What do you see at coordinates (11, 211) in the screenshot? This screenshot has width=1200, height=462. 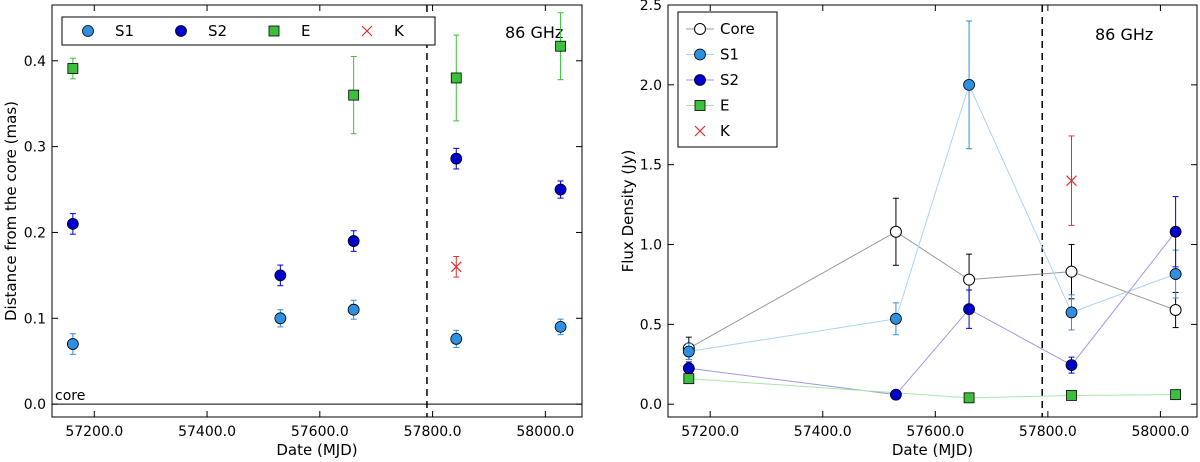 I see `left-y-axis-label: Distance from the core (mas)` at bounding box center [11, 211].